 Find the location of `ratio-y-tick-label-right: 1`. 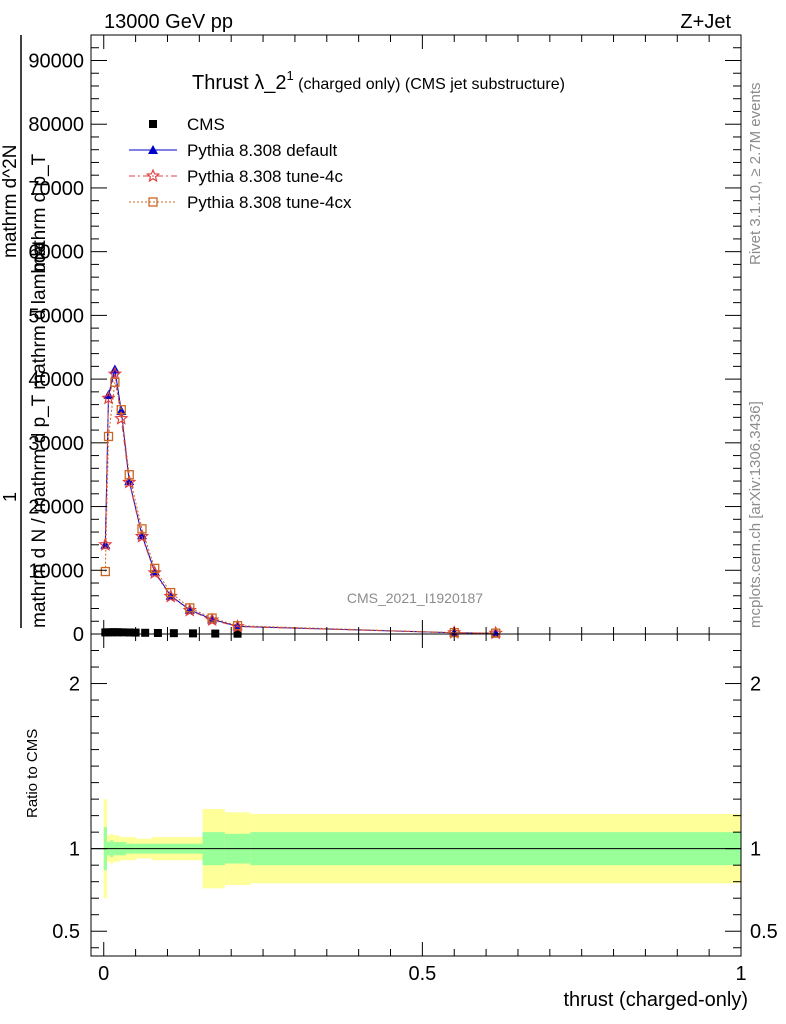

ratio-y-tick-label-right: 1 is located at coordinates (755, 850).